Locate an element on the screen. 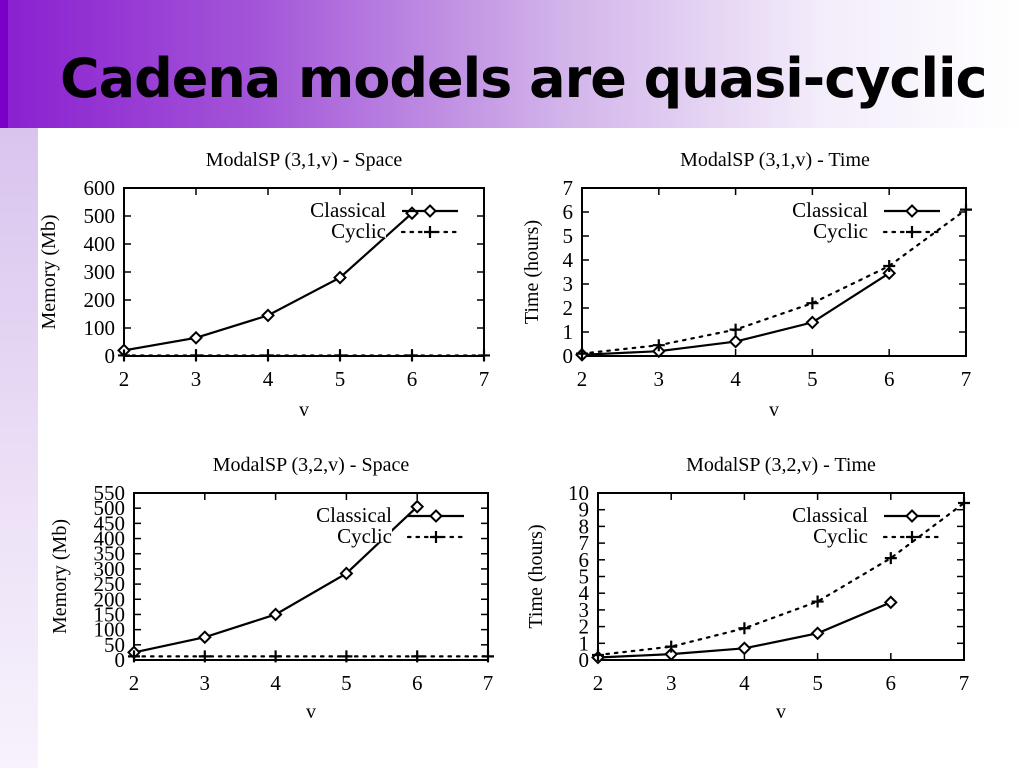  y-tick-label: 150 is located at coordinates (110, 614).